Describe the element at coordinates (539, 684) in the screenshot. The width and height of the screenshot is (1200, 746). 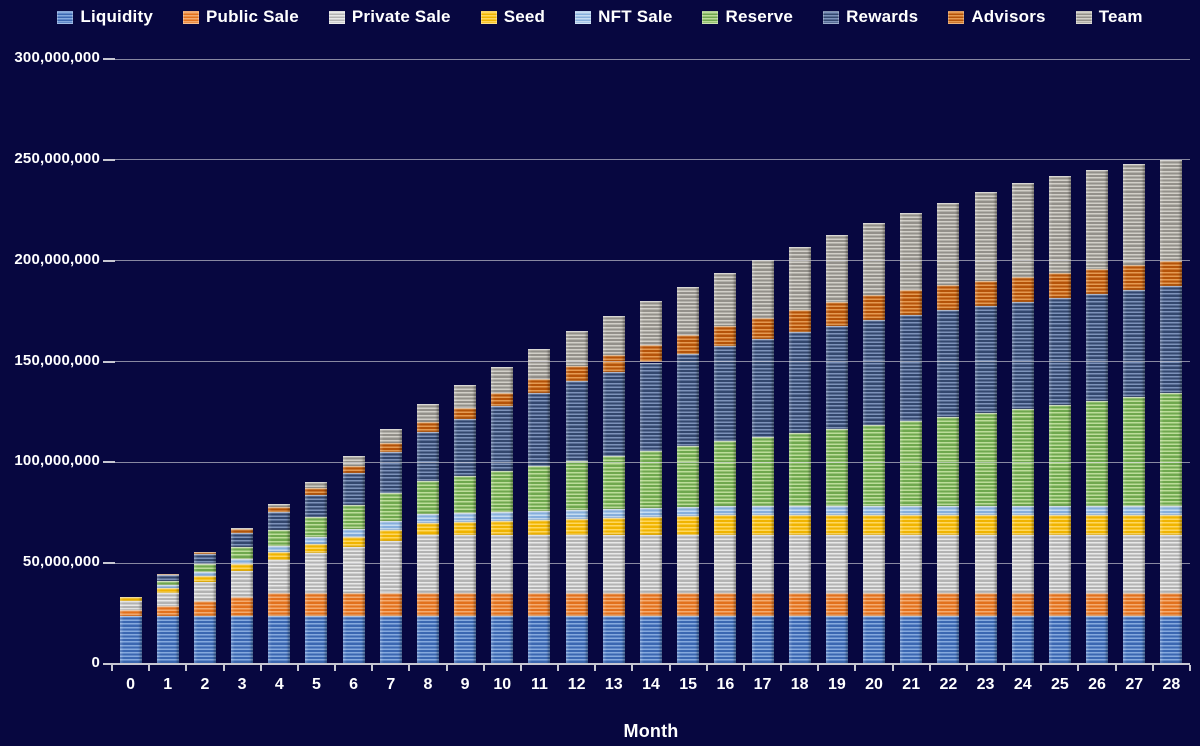
I see `x-axis-label: 11` at that location.